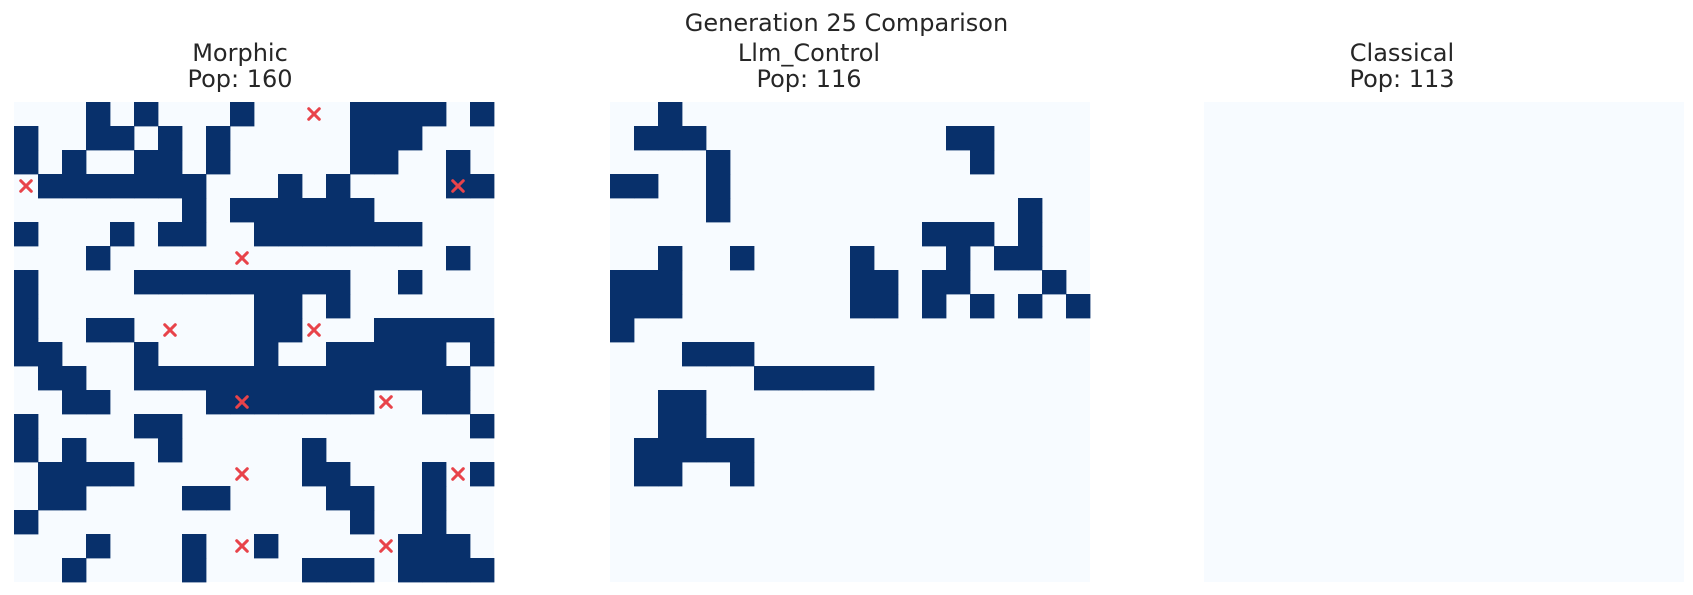  Describe the element at coordinates (809, 79) in the screenshot. I see `panel-population: Pop: 116` at that location.